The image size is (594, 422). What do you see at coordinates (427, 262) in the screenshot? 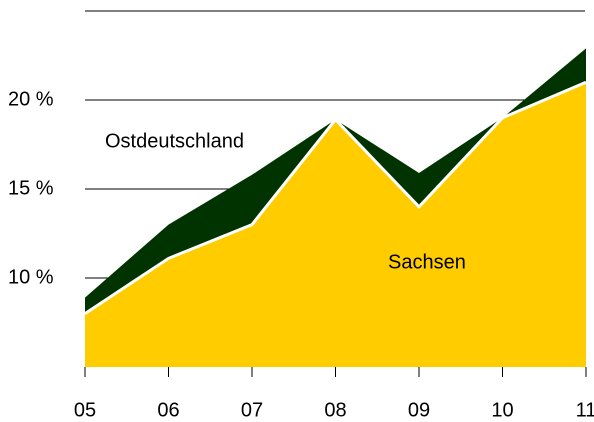
I see `series-label: Sachsen` at bounding box center [427, 262].